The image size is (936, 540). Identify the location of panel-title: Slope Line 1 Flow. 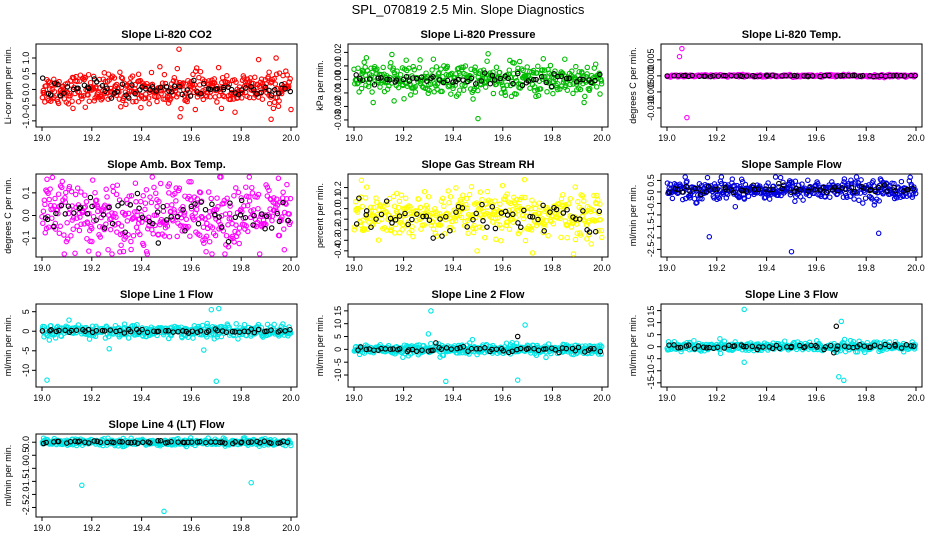
(166, 295).